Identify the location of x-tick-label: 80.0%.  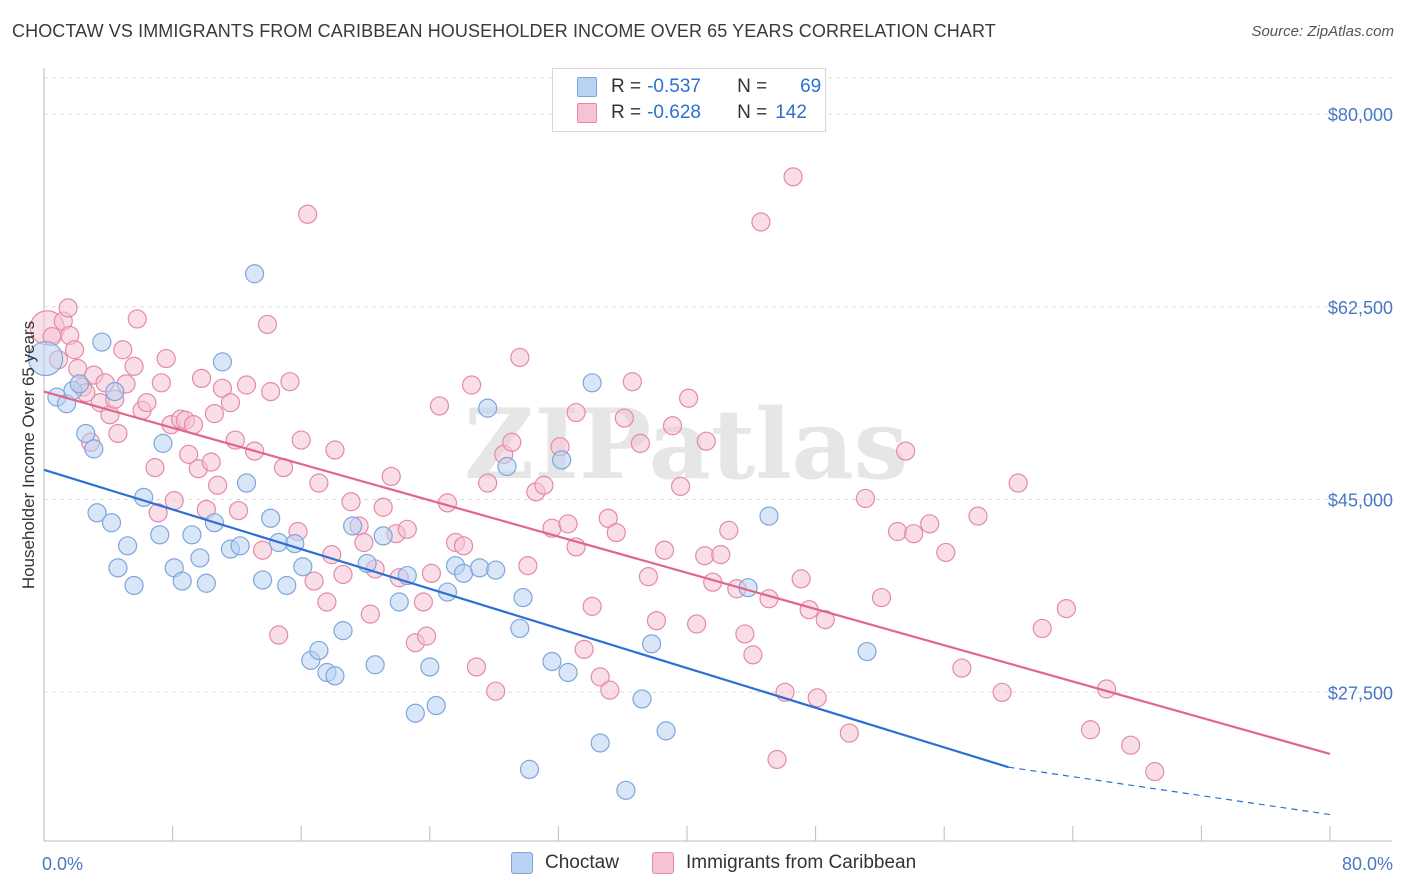
(1367, 864).